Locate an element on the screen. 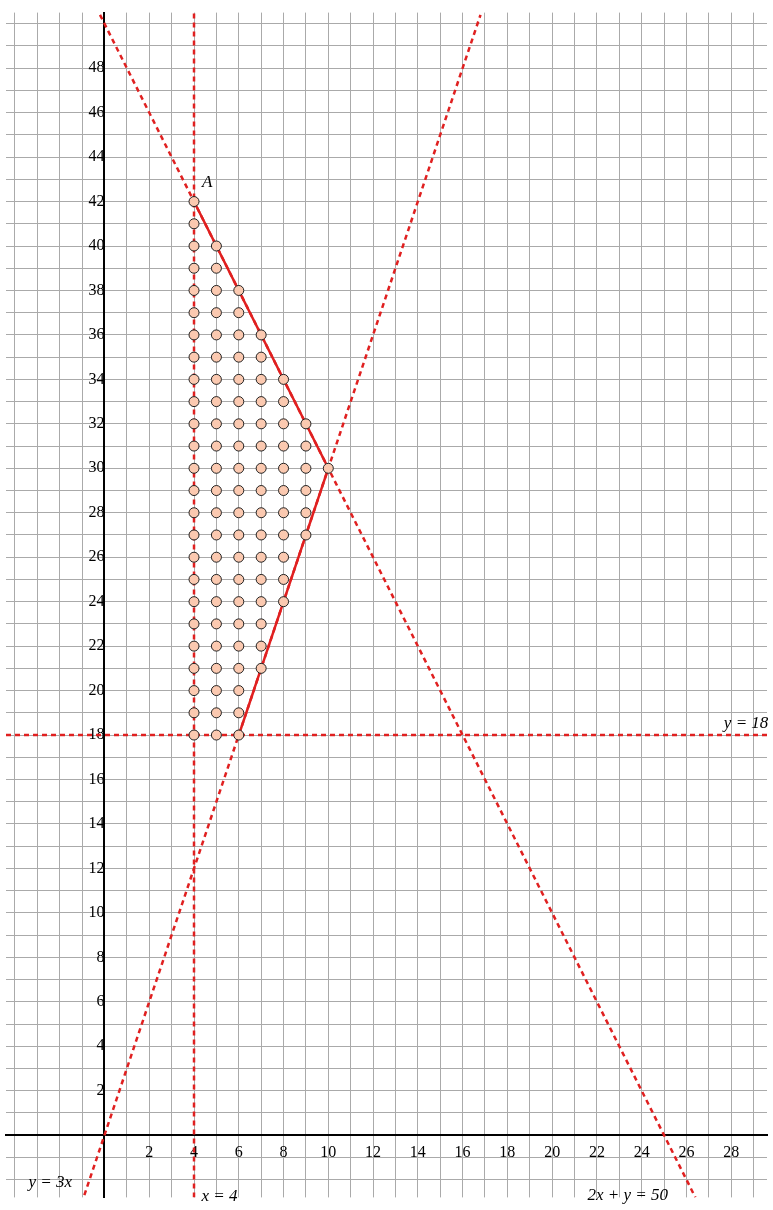 The height and width of the screenshot is (1210, 773). y-tick-label: 22 is located at coordinates (96, 645).